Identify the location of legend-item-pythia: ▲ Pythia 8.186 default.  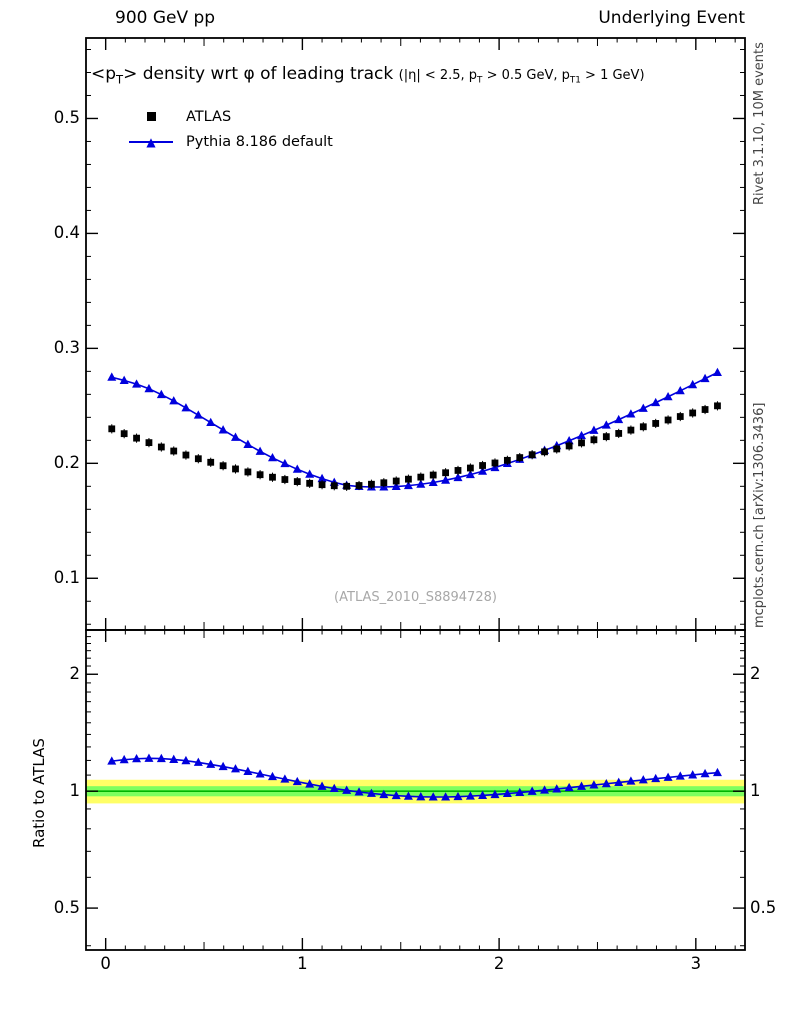
(230, 141).